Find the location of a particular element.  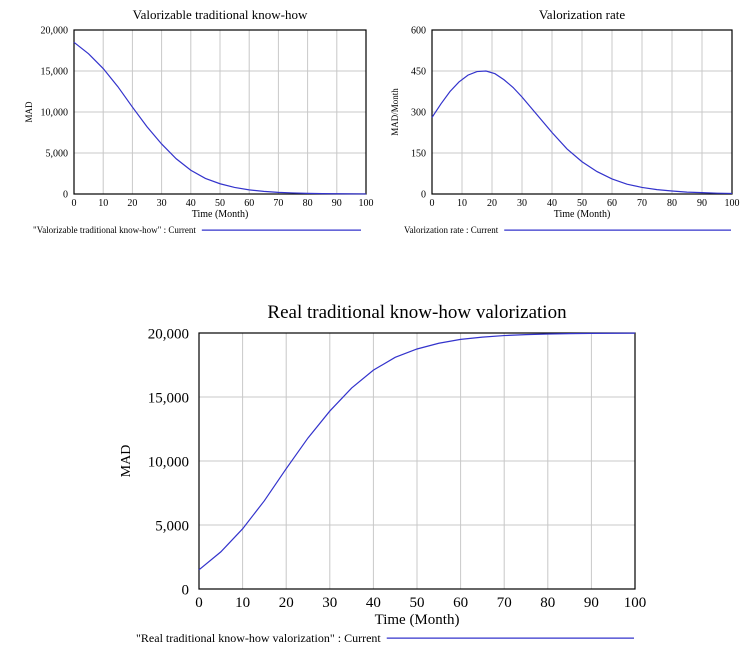

chart1-series-line is located at coordinates (220, 118).